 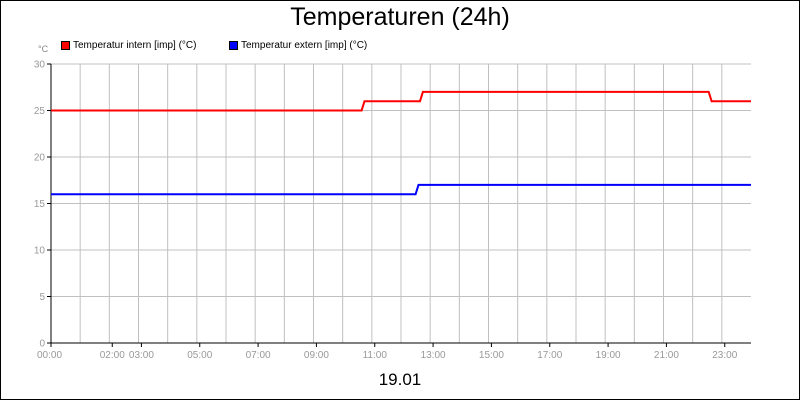 I want to click on x-tick-label: 15:00, so click(x=491, y=355).